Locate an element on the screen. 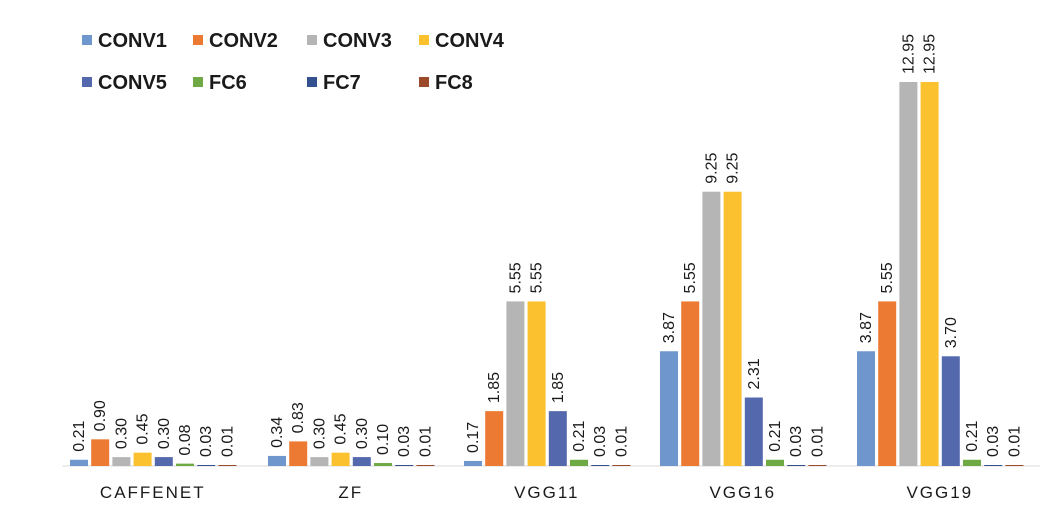  legend-swatch-conv3 is located at coordinates (312, 40).